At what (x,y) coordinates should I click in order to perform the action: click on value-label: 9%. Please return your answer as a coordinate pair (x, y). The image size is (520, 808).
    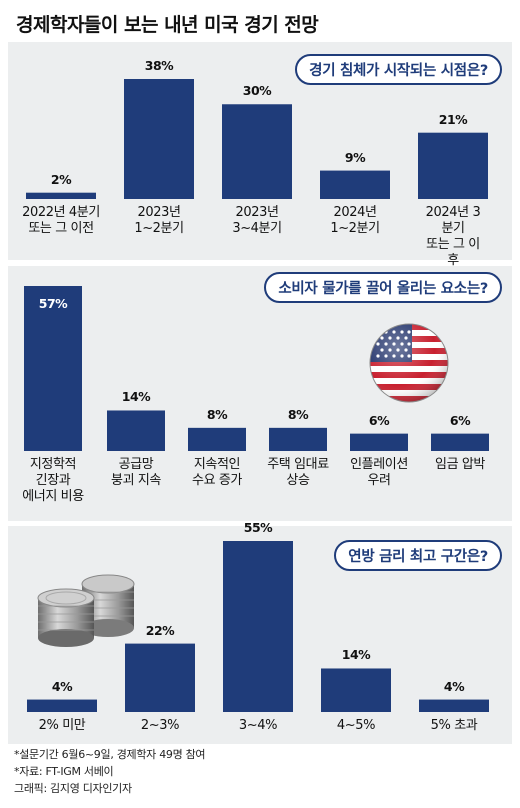
    Looking at the image, I should click on (355, 157).